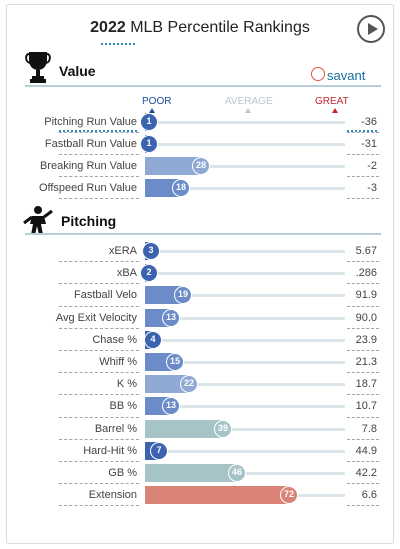 The width and height of the screenshot is (400, 549). Describe the element at coordinates (200, 362) in the screenshot. I see `metric-row: Whiff % 15 21.3` at that location.